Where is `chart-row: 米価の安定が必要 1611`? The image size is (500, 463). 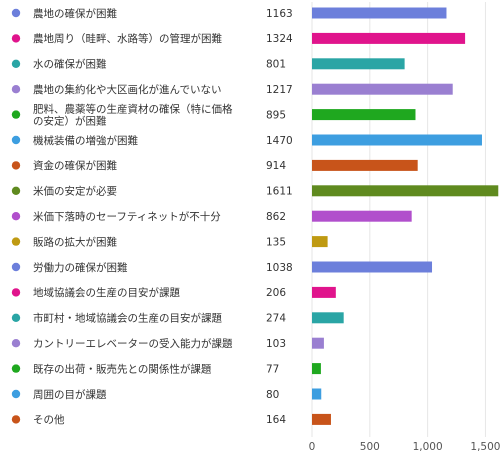 chart-row: 米価の安定が必要 1611 is located at coordinates (255, 191).